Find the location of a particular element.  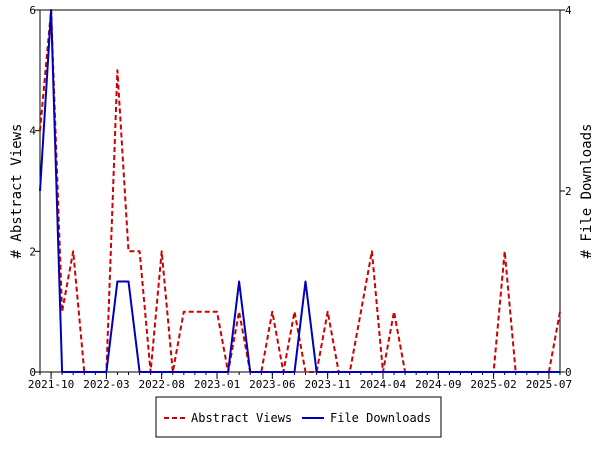

legend-box is located at coordinates (298, 417).